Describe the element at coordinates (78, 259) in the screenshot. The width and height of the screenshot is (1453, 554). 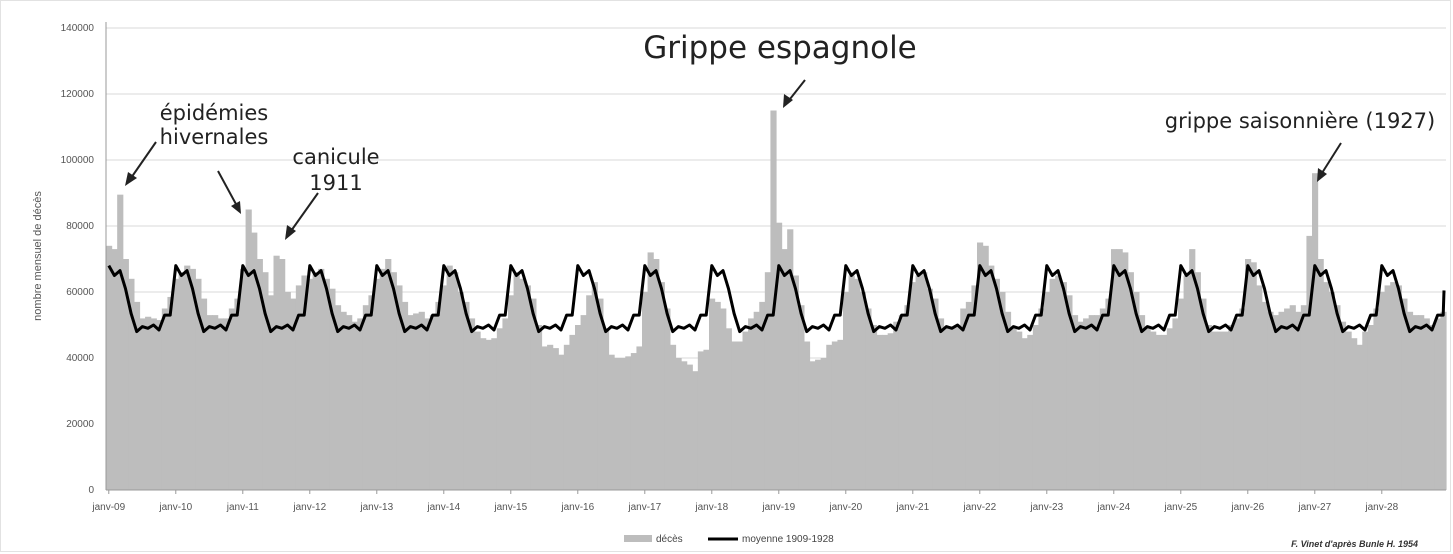
I see `y-tick-labels: 0 20000 40000 60000 80000 100000 120000 140000` at that location.